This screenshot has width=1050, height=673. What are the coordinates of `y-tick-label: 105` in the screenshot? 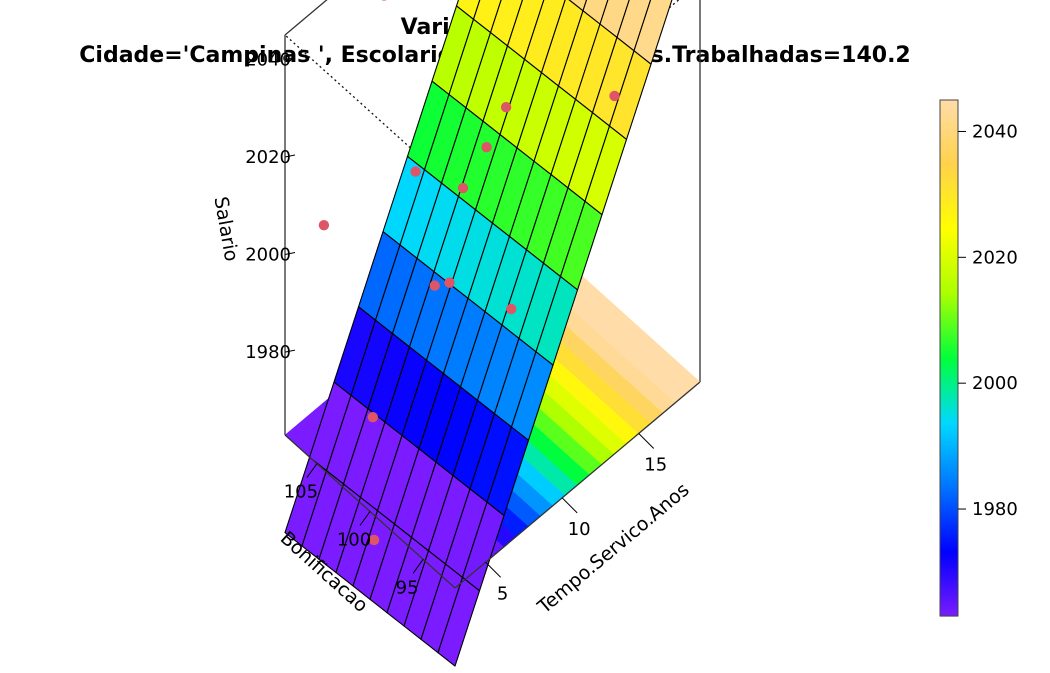 It's located at (301, 492).